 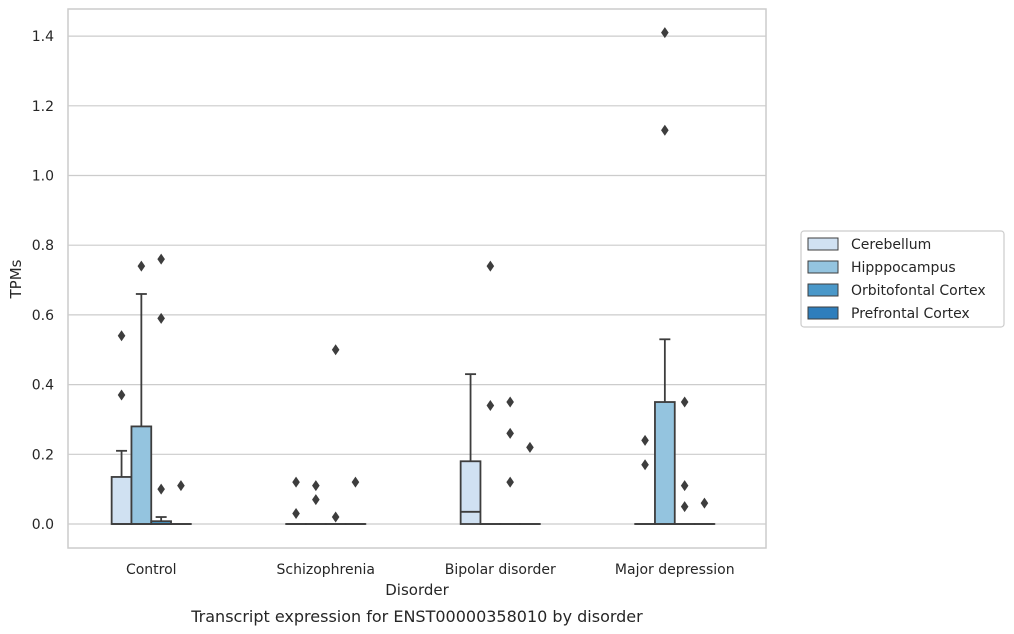 I want to click on legend-frame, so click(x=902, y=279).